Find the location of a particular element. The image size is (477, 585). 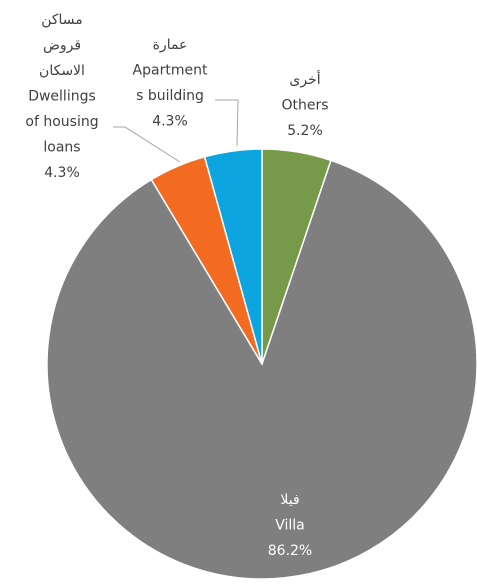

slice-label: فيلا is located at coordinates (289, 500).